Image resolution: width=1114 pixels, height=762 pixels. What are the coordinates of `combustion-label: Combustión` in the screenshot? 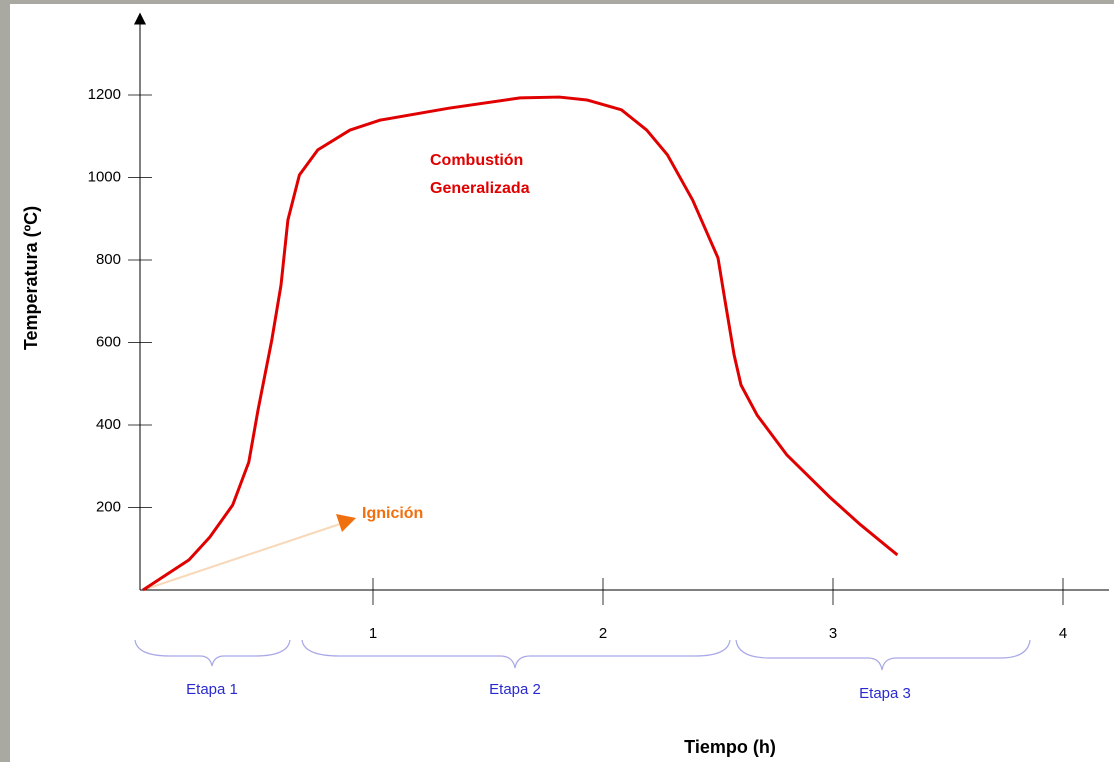 It's located at (476, 160).